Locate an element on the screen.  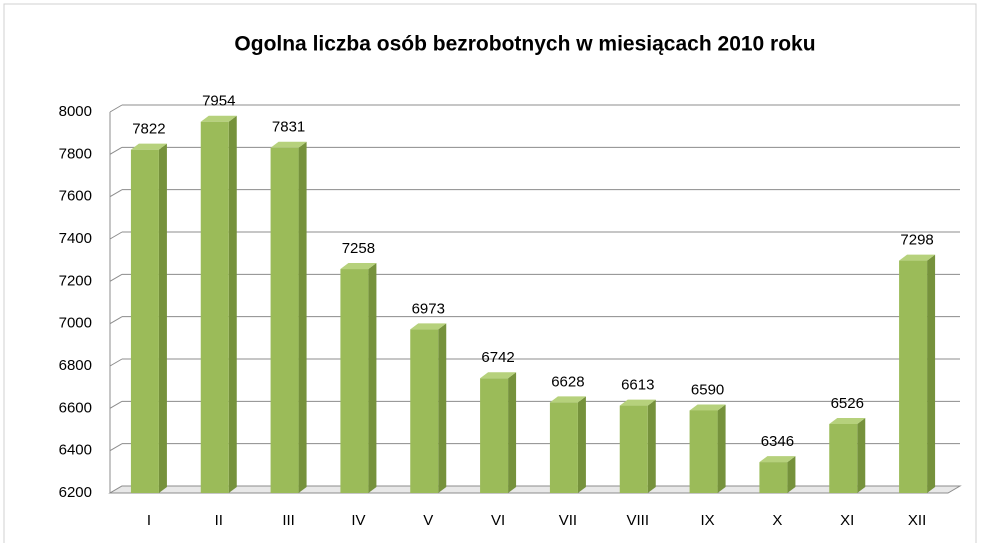
value-label: 6590 is located at coordinates (707, 389).